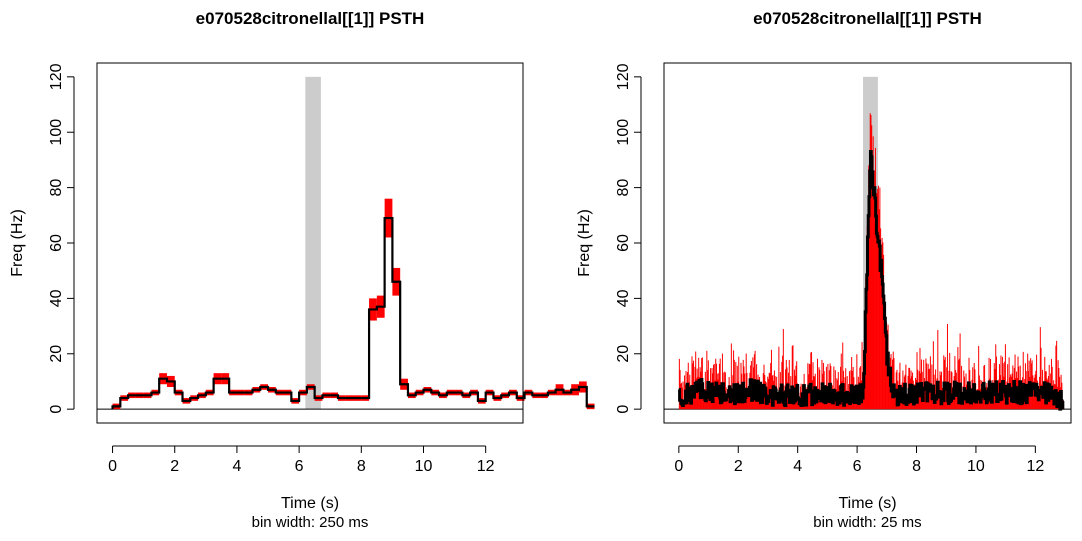  I want to click on x-tick-label: 8, so click(916, 466).